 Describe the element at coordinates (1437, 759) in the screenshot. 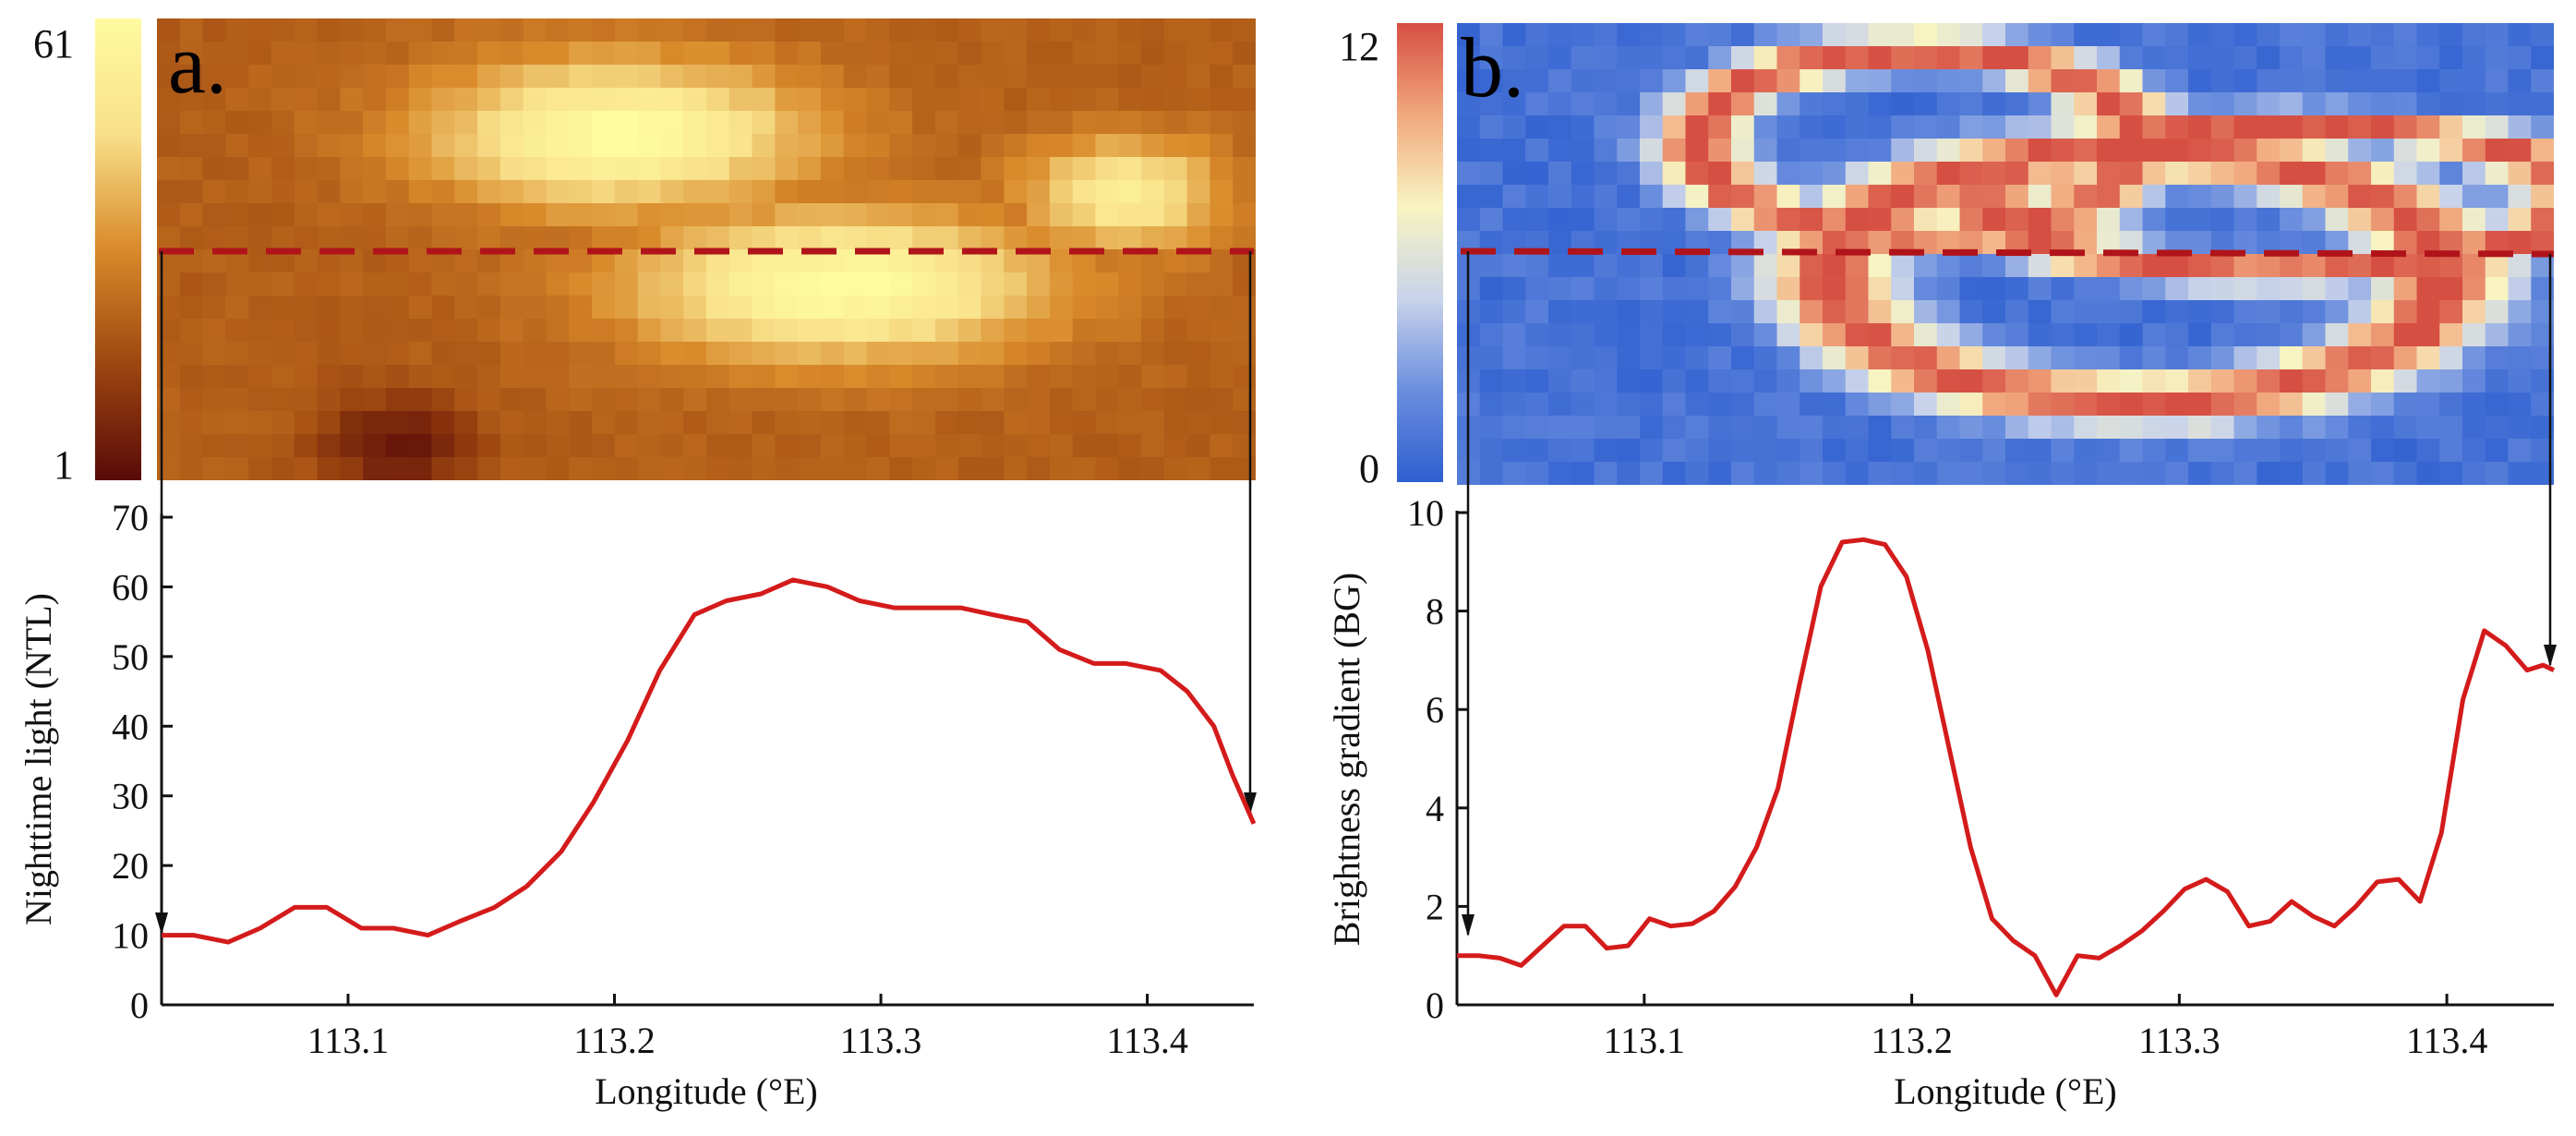

I see `y-ticks-b: 0 2 4 6 8 10` at that location.